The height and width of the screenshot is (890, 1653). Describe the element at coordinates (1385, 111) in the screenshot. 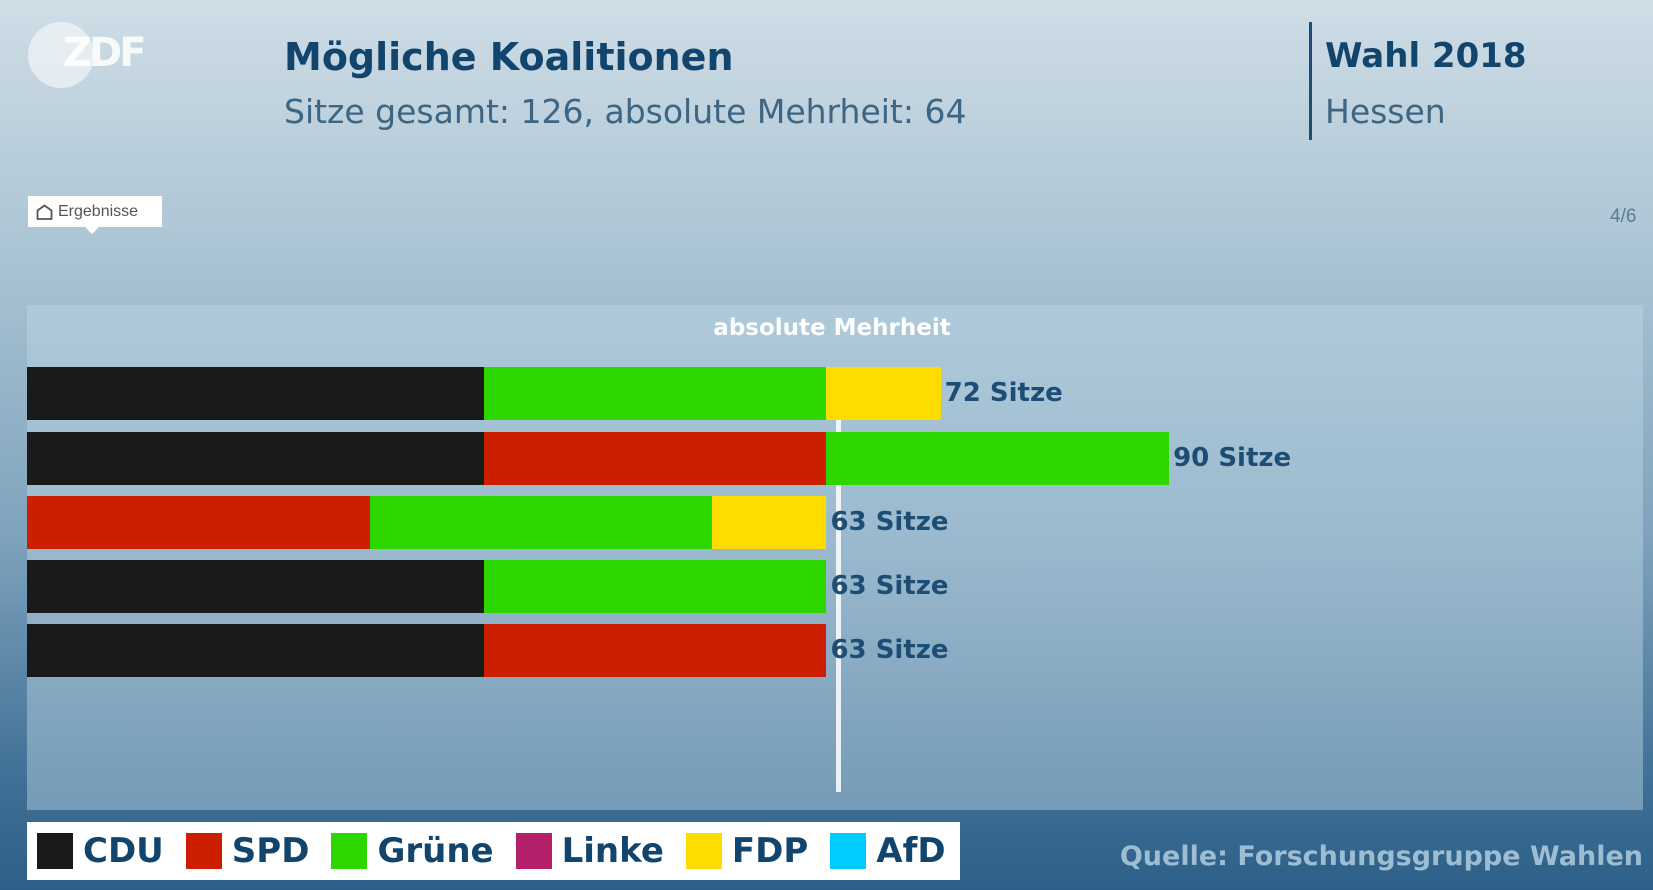

I see `region-name: Hessen` at that location.